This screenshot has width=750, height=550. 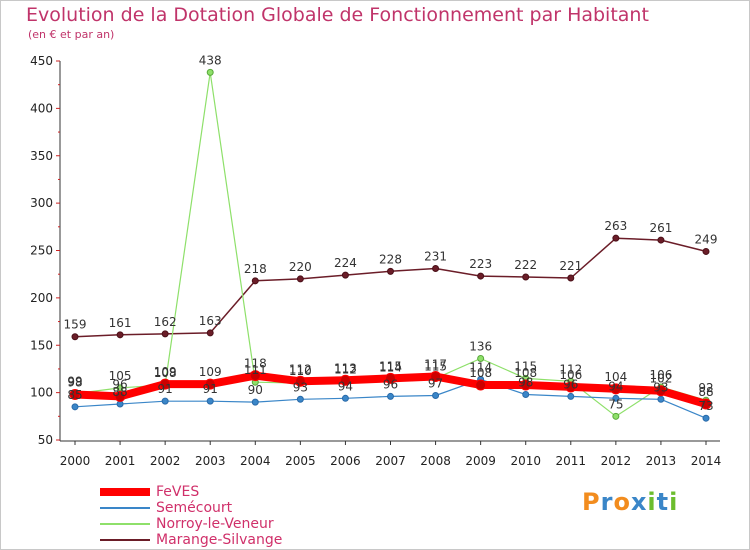 I want to click on x-tick-label: 2005, so click(x=300, y=461).